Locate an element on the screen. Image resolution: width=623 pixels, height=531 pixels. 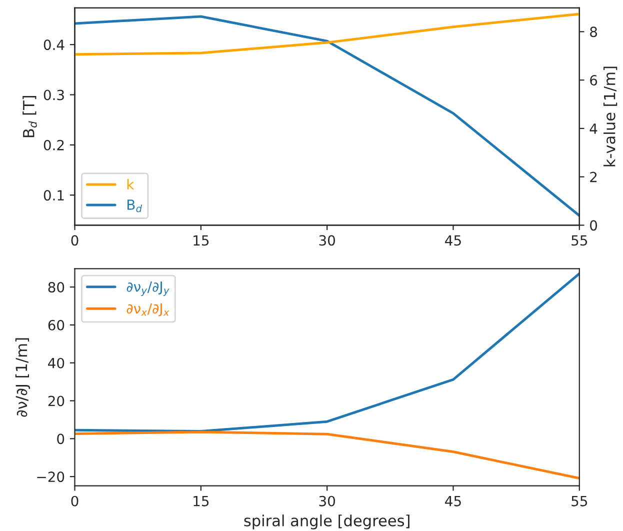
legend-label: B$_{d}$ is located at coordinates (135, 206).